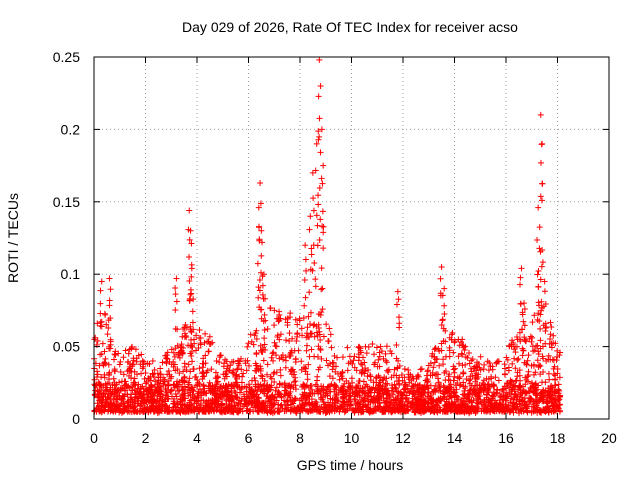 The height and width of the screenshot is (480, 640). What do you see at coordinates (350, 465) in the screenshot?
I see `x-axis-label: GPS time / hours` at bounding box center [350, 465].